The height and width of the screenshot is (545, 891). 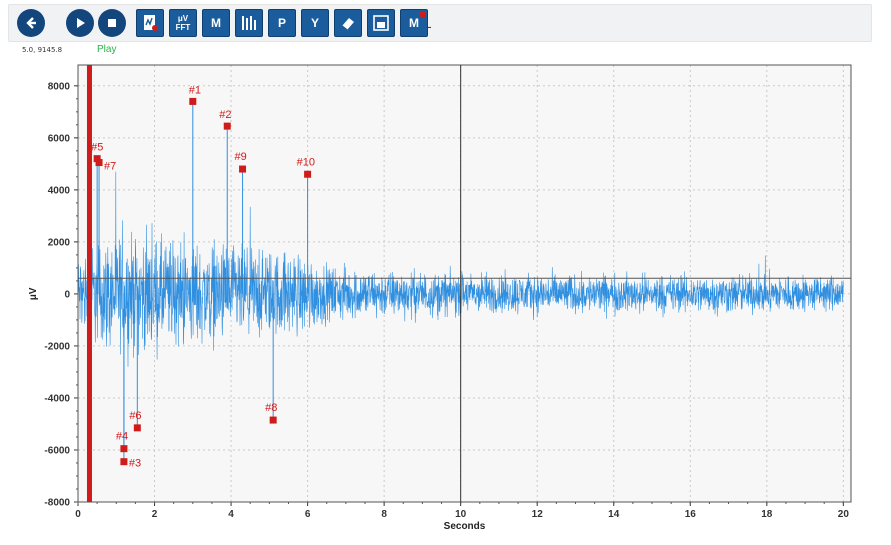 What do you see at coordinates (538, 514) in the screenshot?
I see `x-tick-label: 12` at bounding box center [538, 514].